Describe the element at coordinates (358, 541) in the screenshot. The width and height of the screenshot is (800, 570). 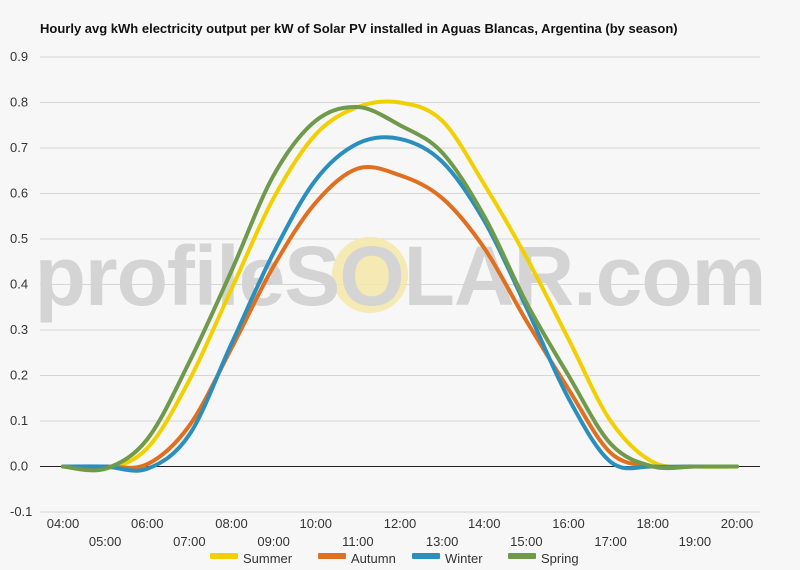
I see `x-tick-label: 11:00` at that location.